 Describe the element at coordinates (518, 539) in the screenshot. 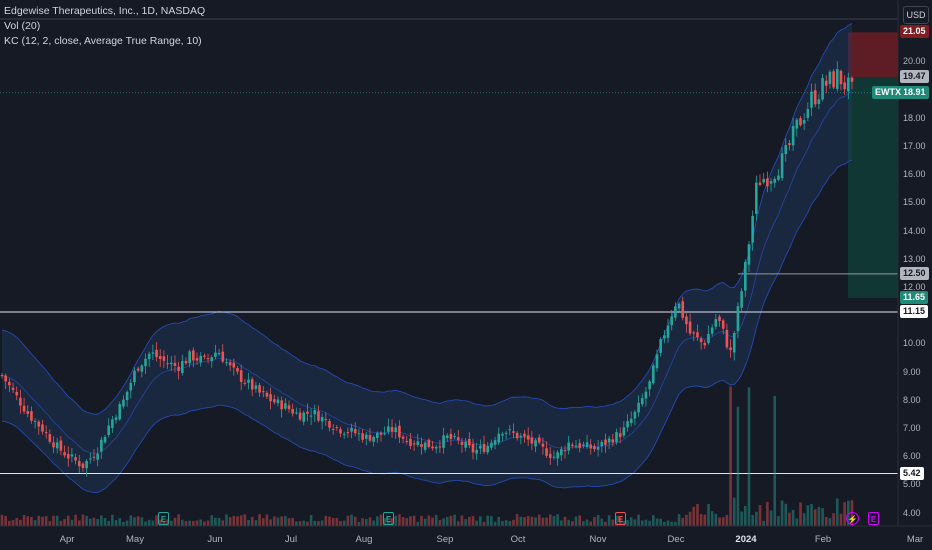

I see `time-label: Oct` at that location.